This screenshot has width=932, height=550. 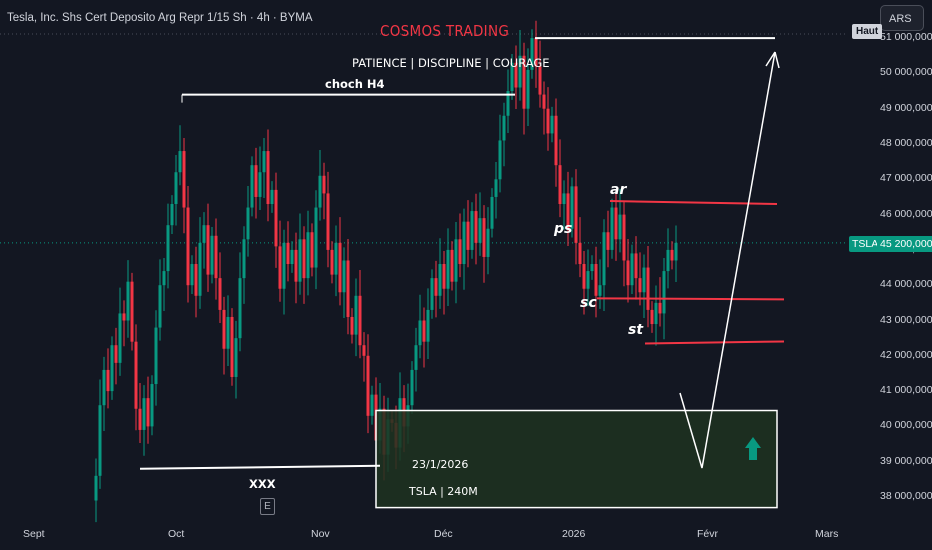 What do you see at coordinates (904, 244) in the screenshot?
I see `last-price-tag: 45 200,000` at bounding box center [904, 244].